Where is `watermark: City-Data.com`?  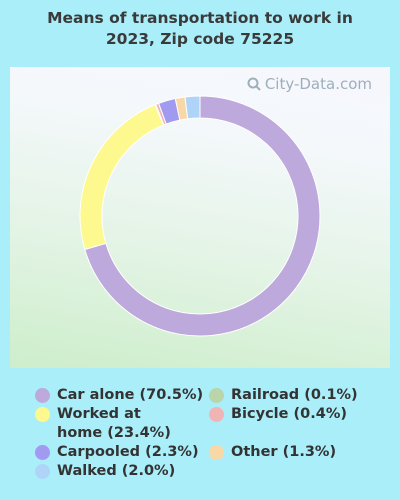 watermark: City-Data.com is located at coordinates (309, 84).